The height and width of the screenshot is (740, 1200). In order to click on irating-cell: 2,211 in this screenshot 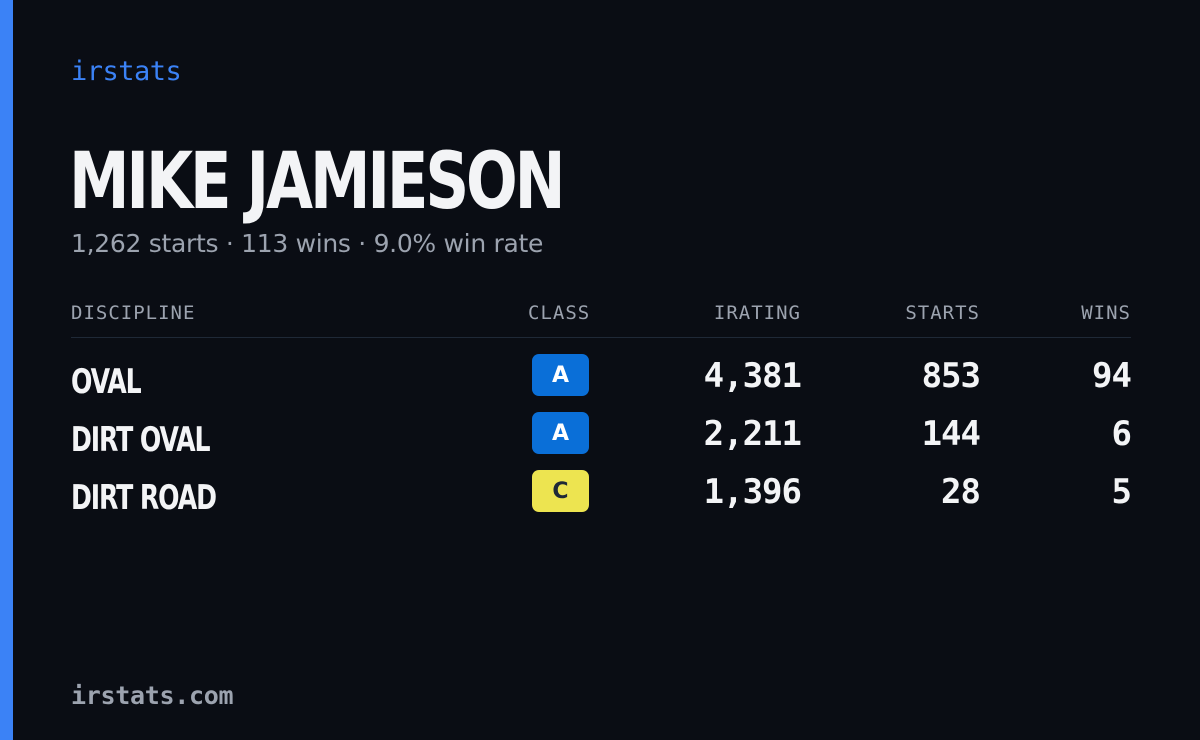, I will do `click(752, 434)`.